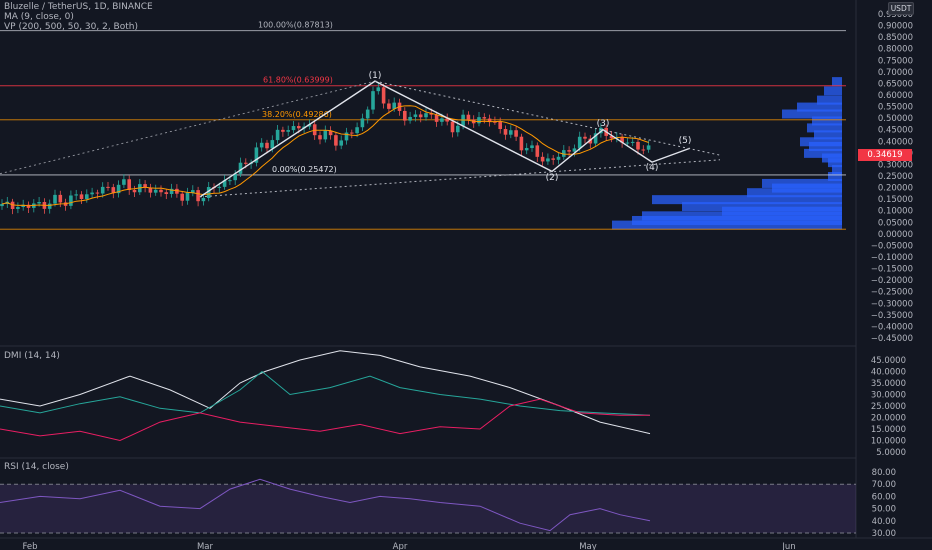 The image size is (932, 550). I want to click on dmi-tick: 30.0000, so click(888, 396).